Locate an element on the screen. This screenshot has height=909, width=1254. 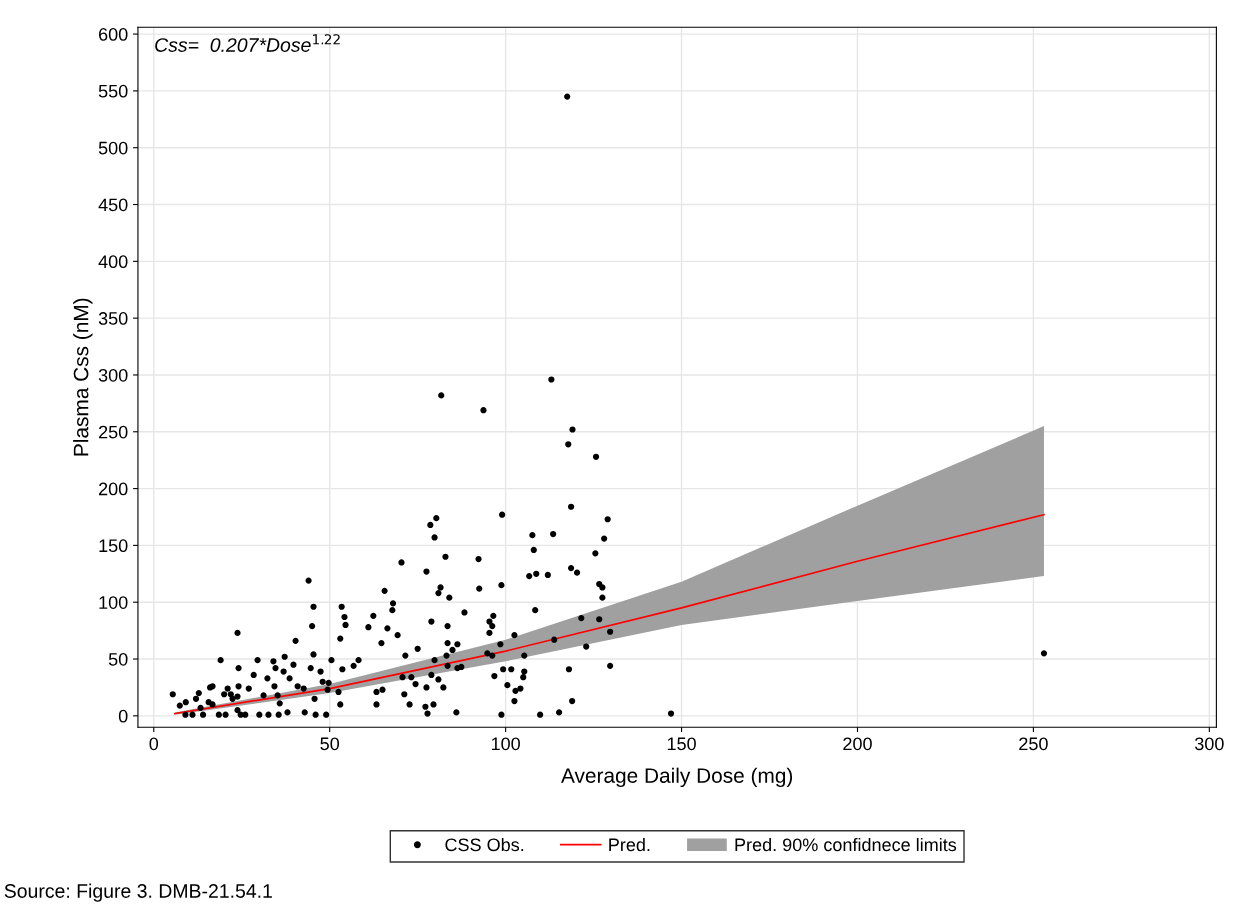
legend-label: CSS Obs. is located at coordinates (484, 844).